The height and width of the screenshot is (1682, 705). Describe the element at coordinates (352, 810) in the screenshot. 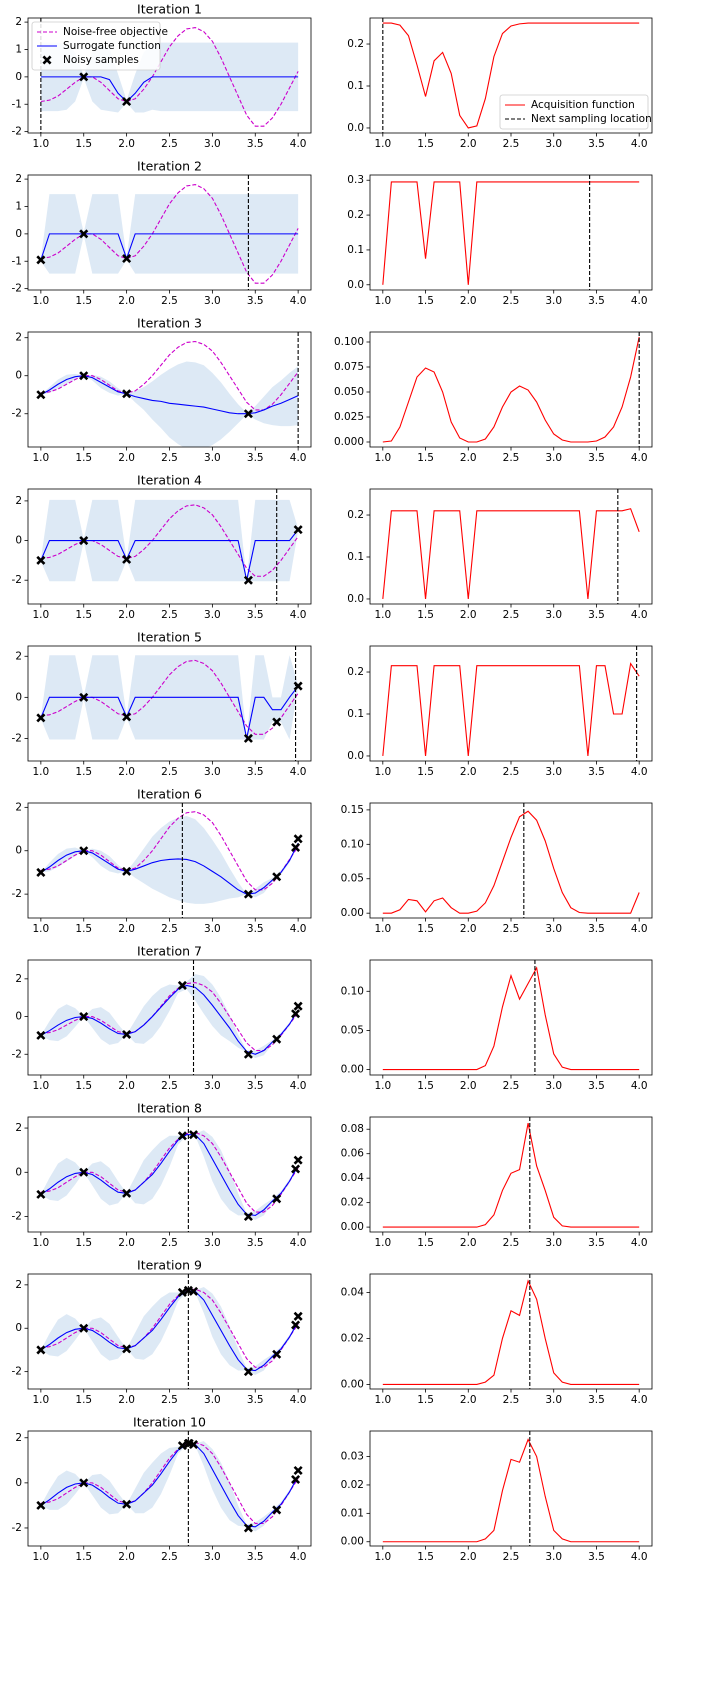

I see `y-tick-label: 0.15` at that location.